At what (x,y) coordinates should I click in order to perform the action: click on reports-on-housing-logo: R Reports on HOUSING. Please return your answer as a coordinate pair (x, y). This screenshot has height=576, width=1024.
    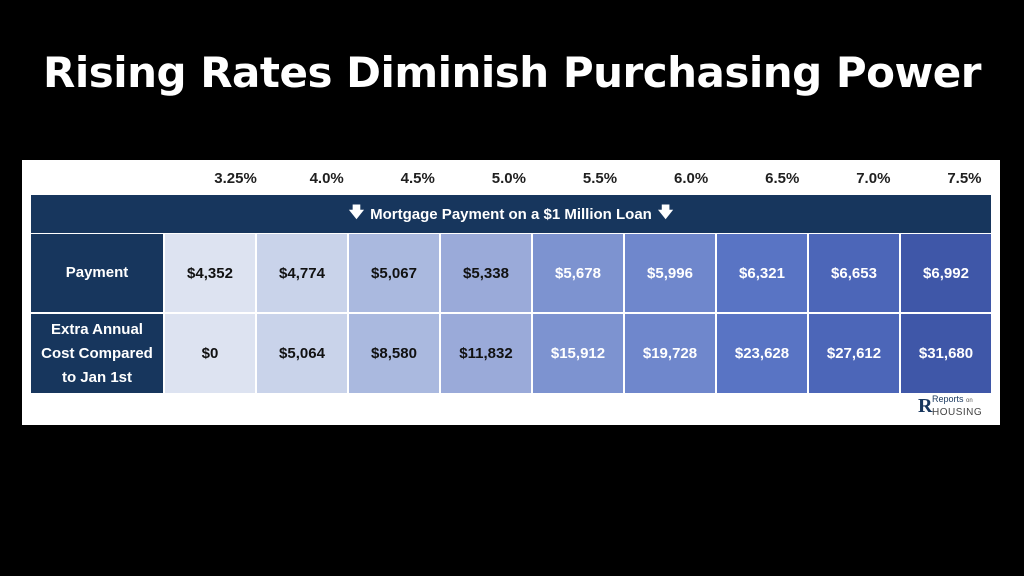
    Looking at the image, I should click on (953, 406).